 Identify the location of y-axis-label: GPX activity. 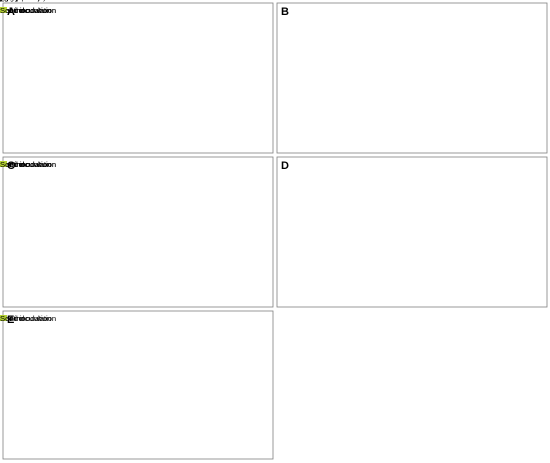
(10, 1).